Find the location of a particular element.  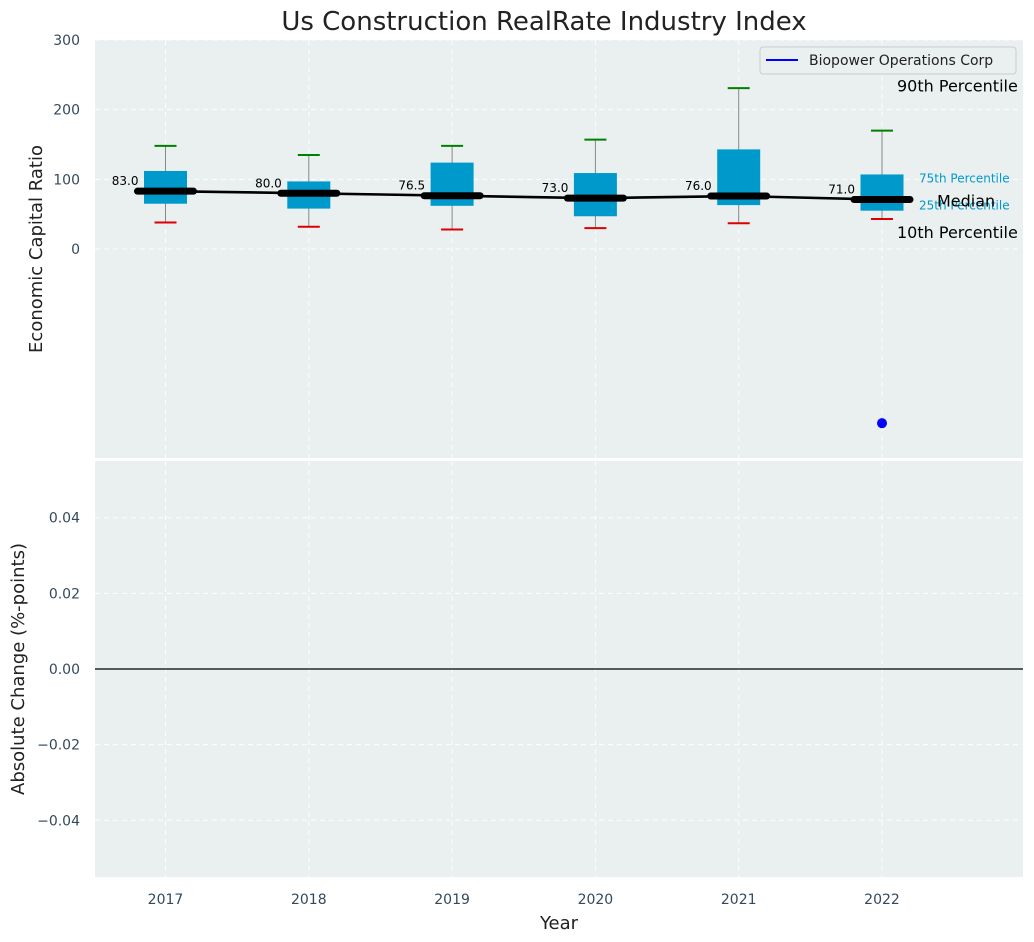

top-y-tick-label: 300 is located at coordinates (66, 41).